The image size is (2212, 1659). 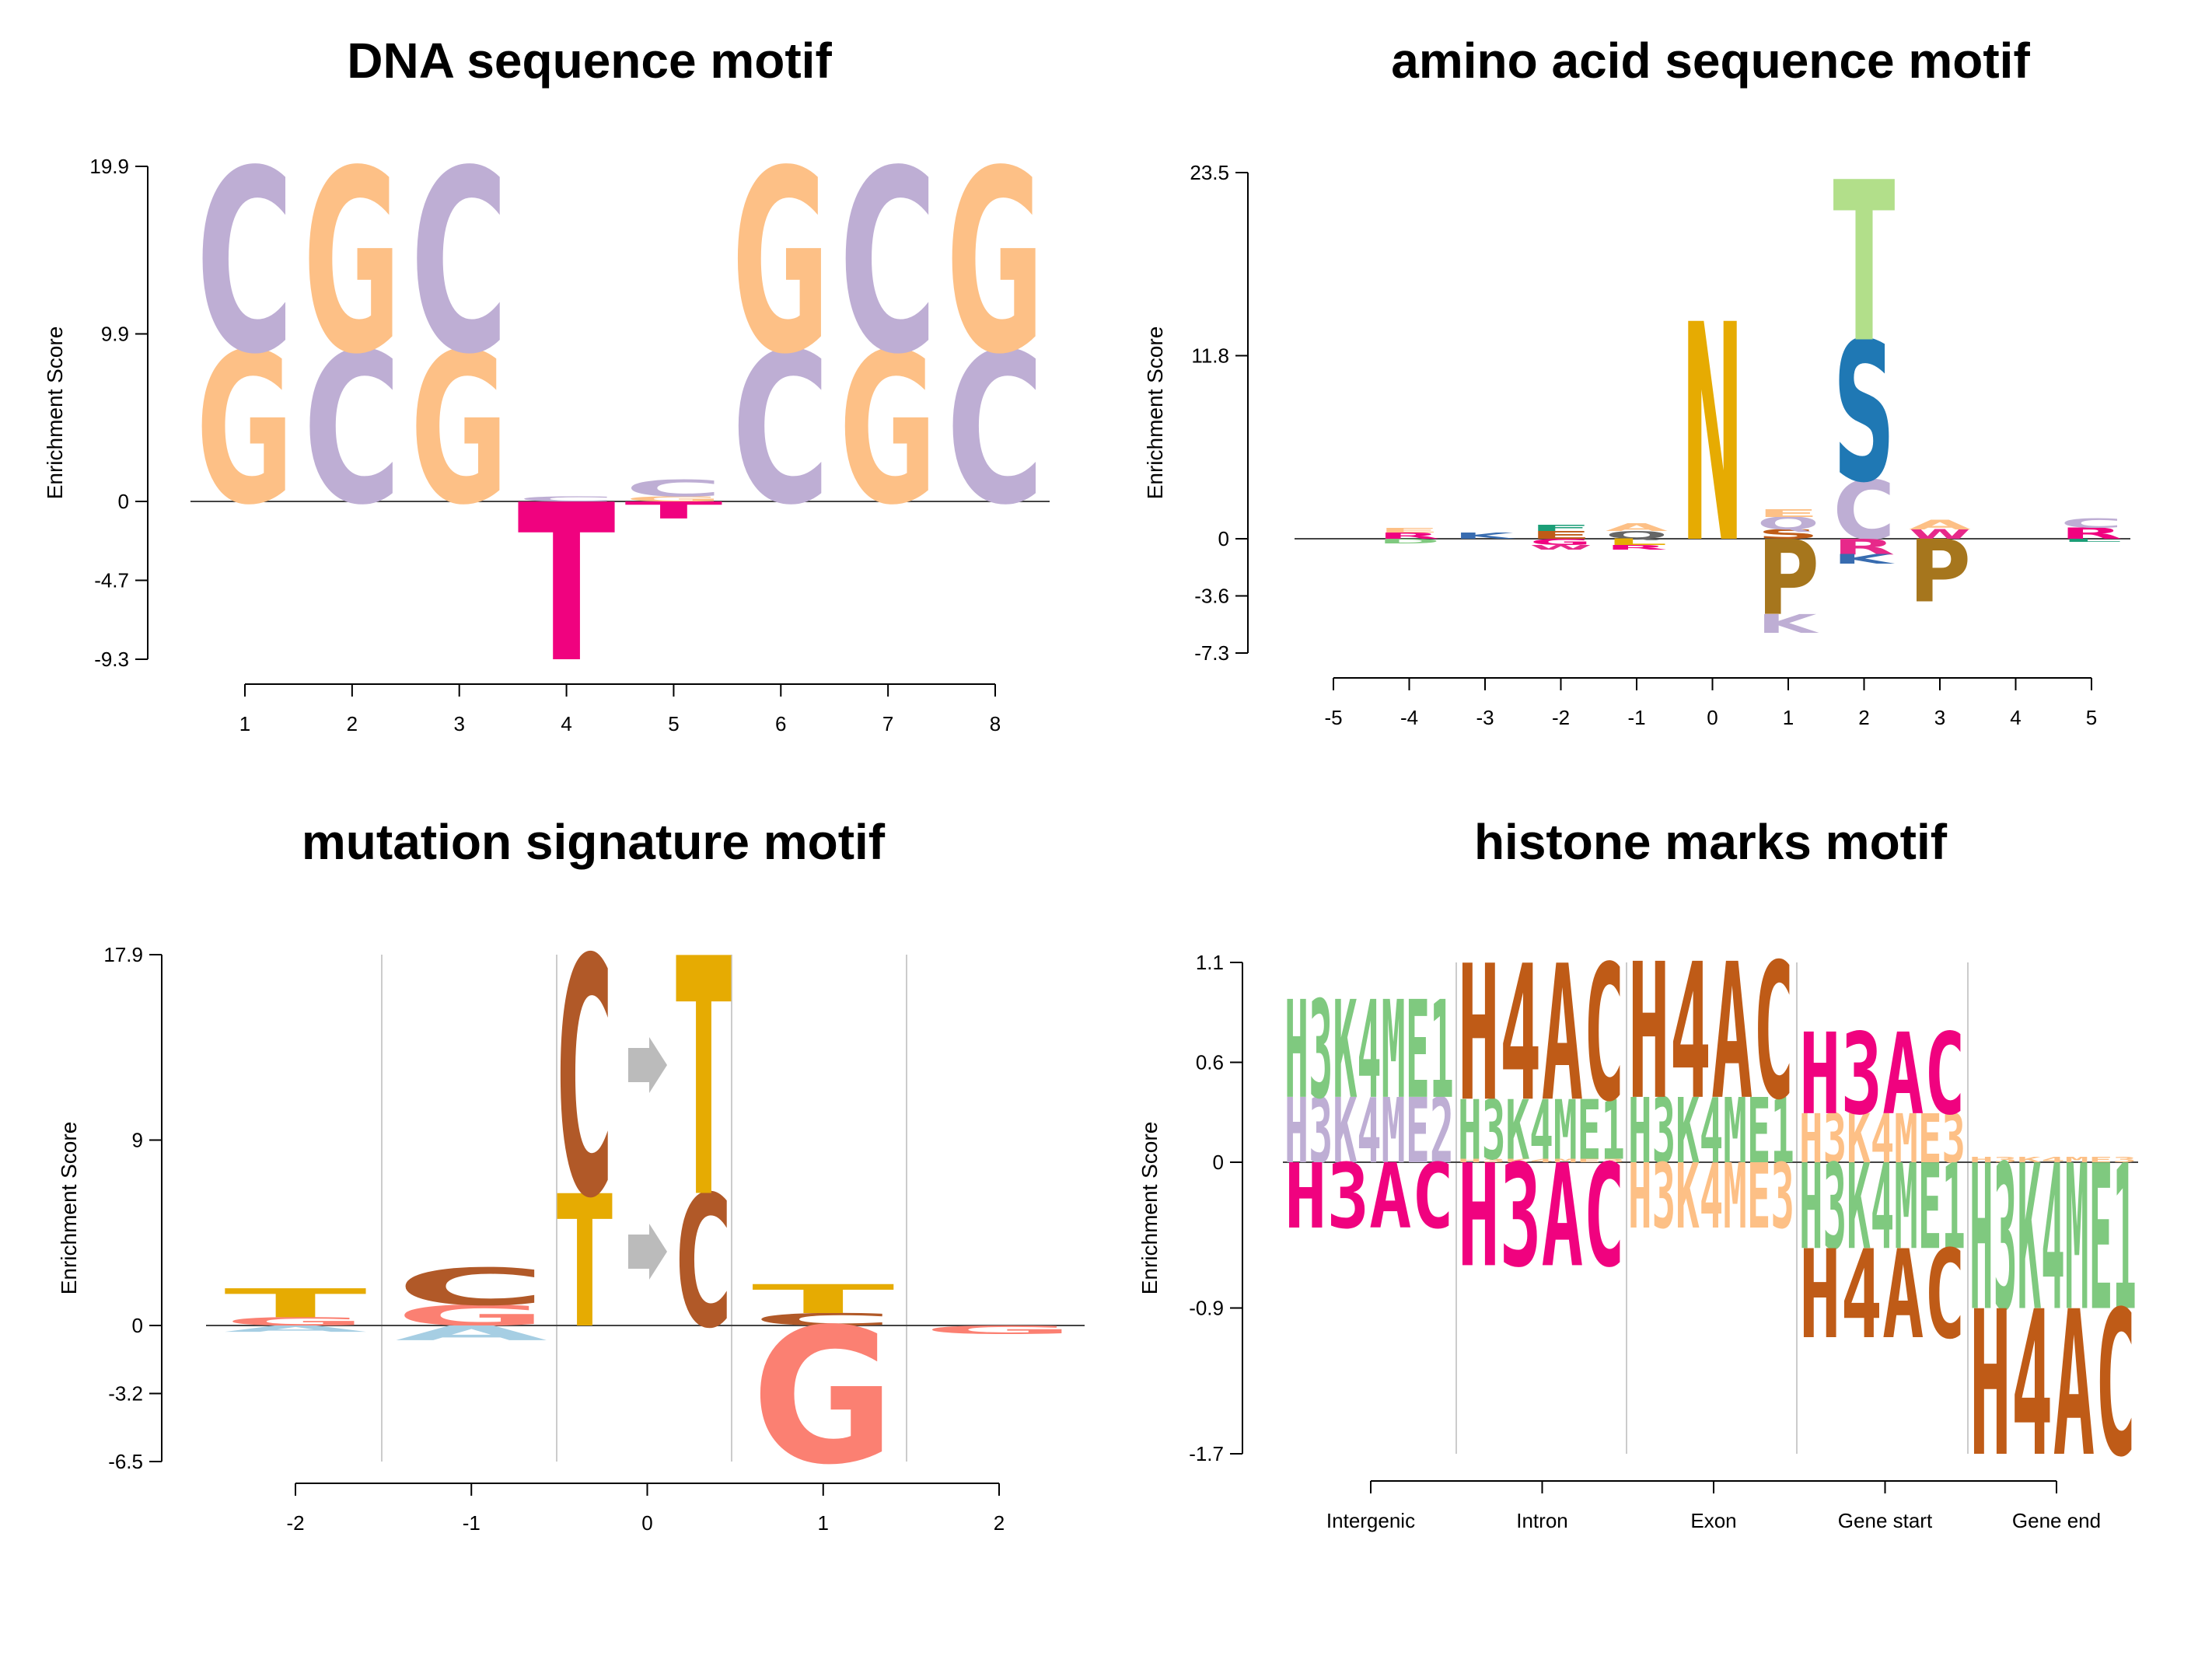 I want to click on x-tick-label: 8, so click(x=995, y=723).